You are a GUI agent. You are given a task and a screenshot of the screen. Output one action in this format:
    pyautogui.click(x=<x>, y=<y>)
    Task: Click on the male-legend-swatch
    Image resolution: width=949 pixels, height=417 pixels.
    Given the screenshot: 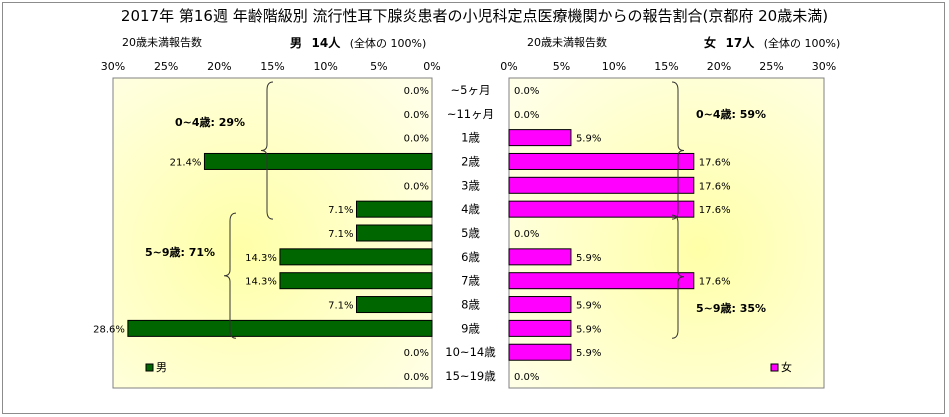 What is the action you would take?
    pyautogui.click(x=149, y=367)
    